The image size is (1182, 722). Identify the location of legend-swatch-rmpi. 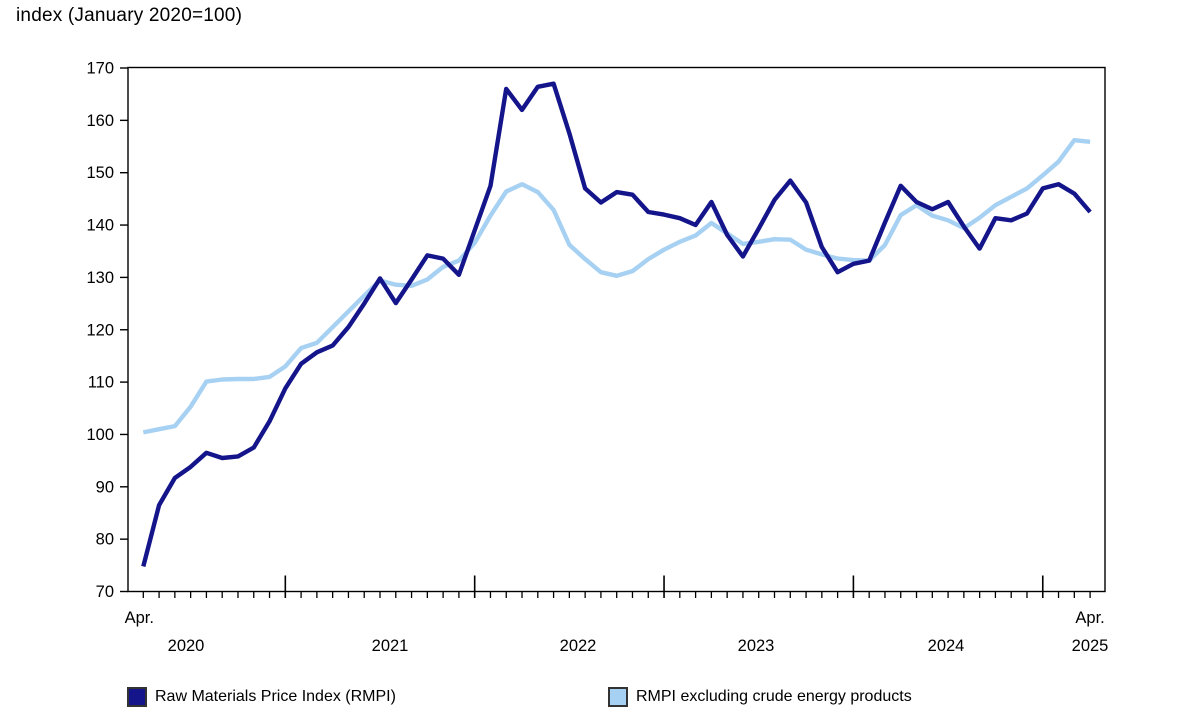
(137, 697).